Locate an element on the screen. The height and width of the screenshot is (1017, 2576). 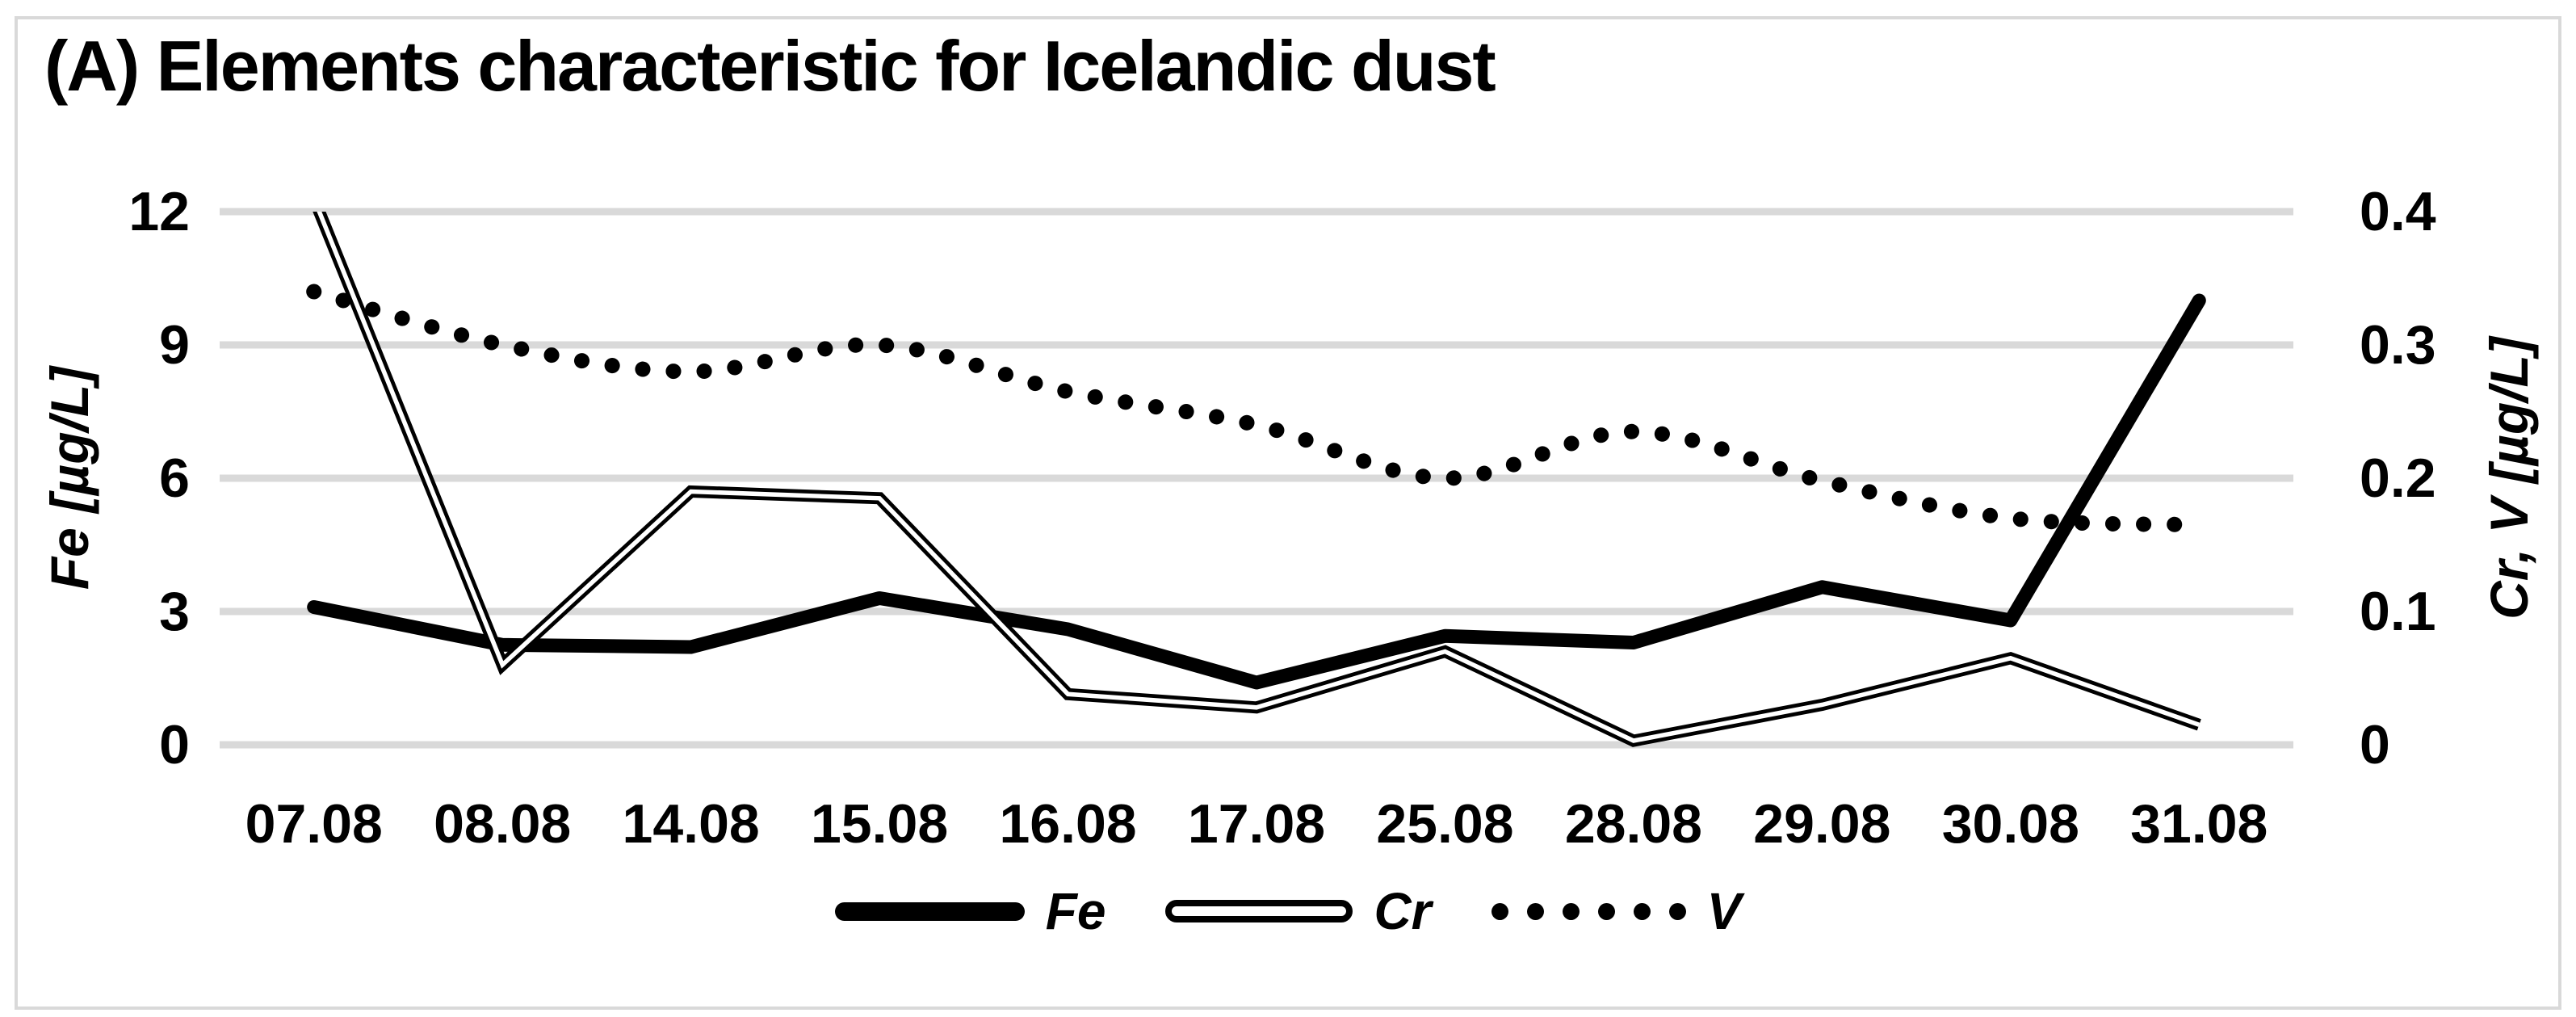
right-axis-tick: 0.1 is located at coordinates (2398, 611).